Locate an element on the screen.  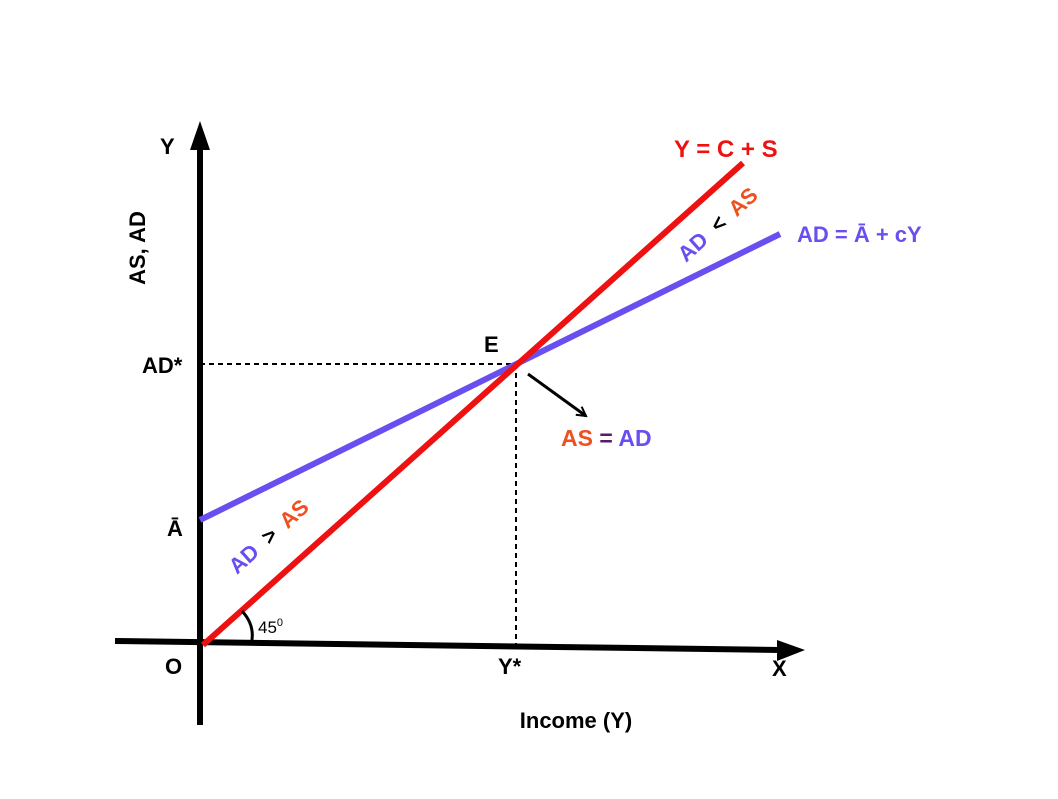
y-axis-letter: Y is located at coordinates (167, 146).